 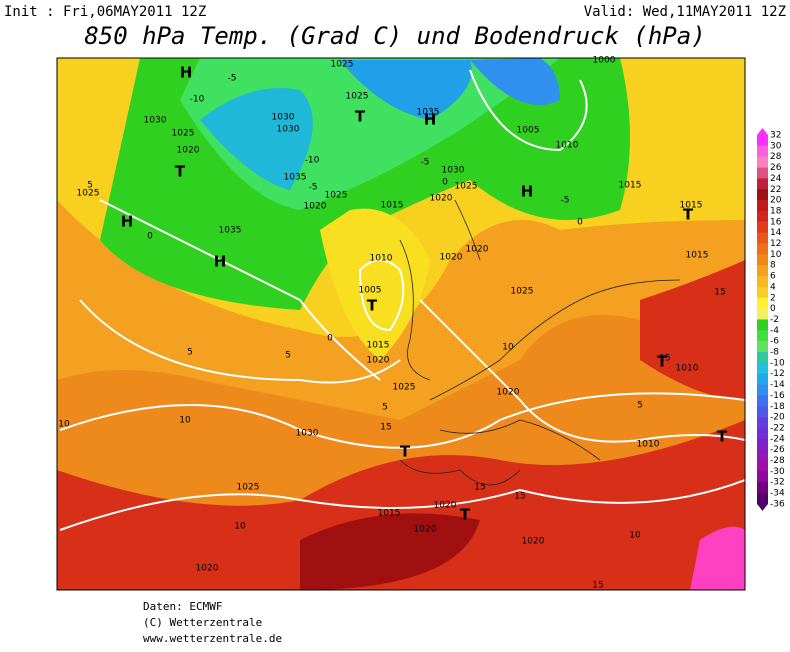 What do you see at coordinates (776, 157) in the screenshot?
I see `colorbar-label: 28` at bounding box center [776, 157].